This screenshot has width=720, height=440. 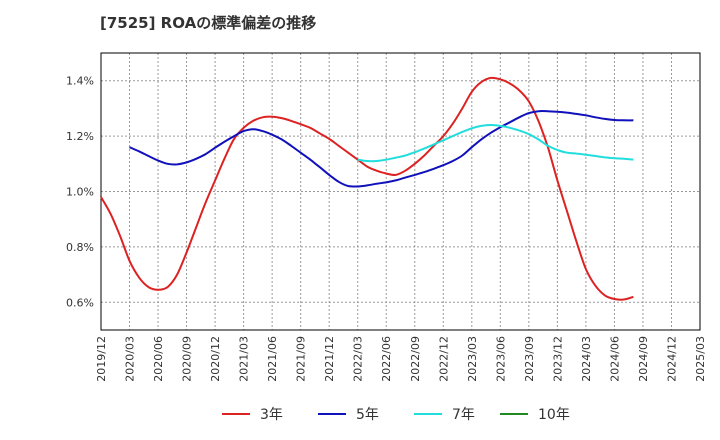 What do you see at coordinates (500, 359) in the screenshot?
I see `x-tick-label: 2023/06` at bounding box center [500, 359].